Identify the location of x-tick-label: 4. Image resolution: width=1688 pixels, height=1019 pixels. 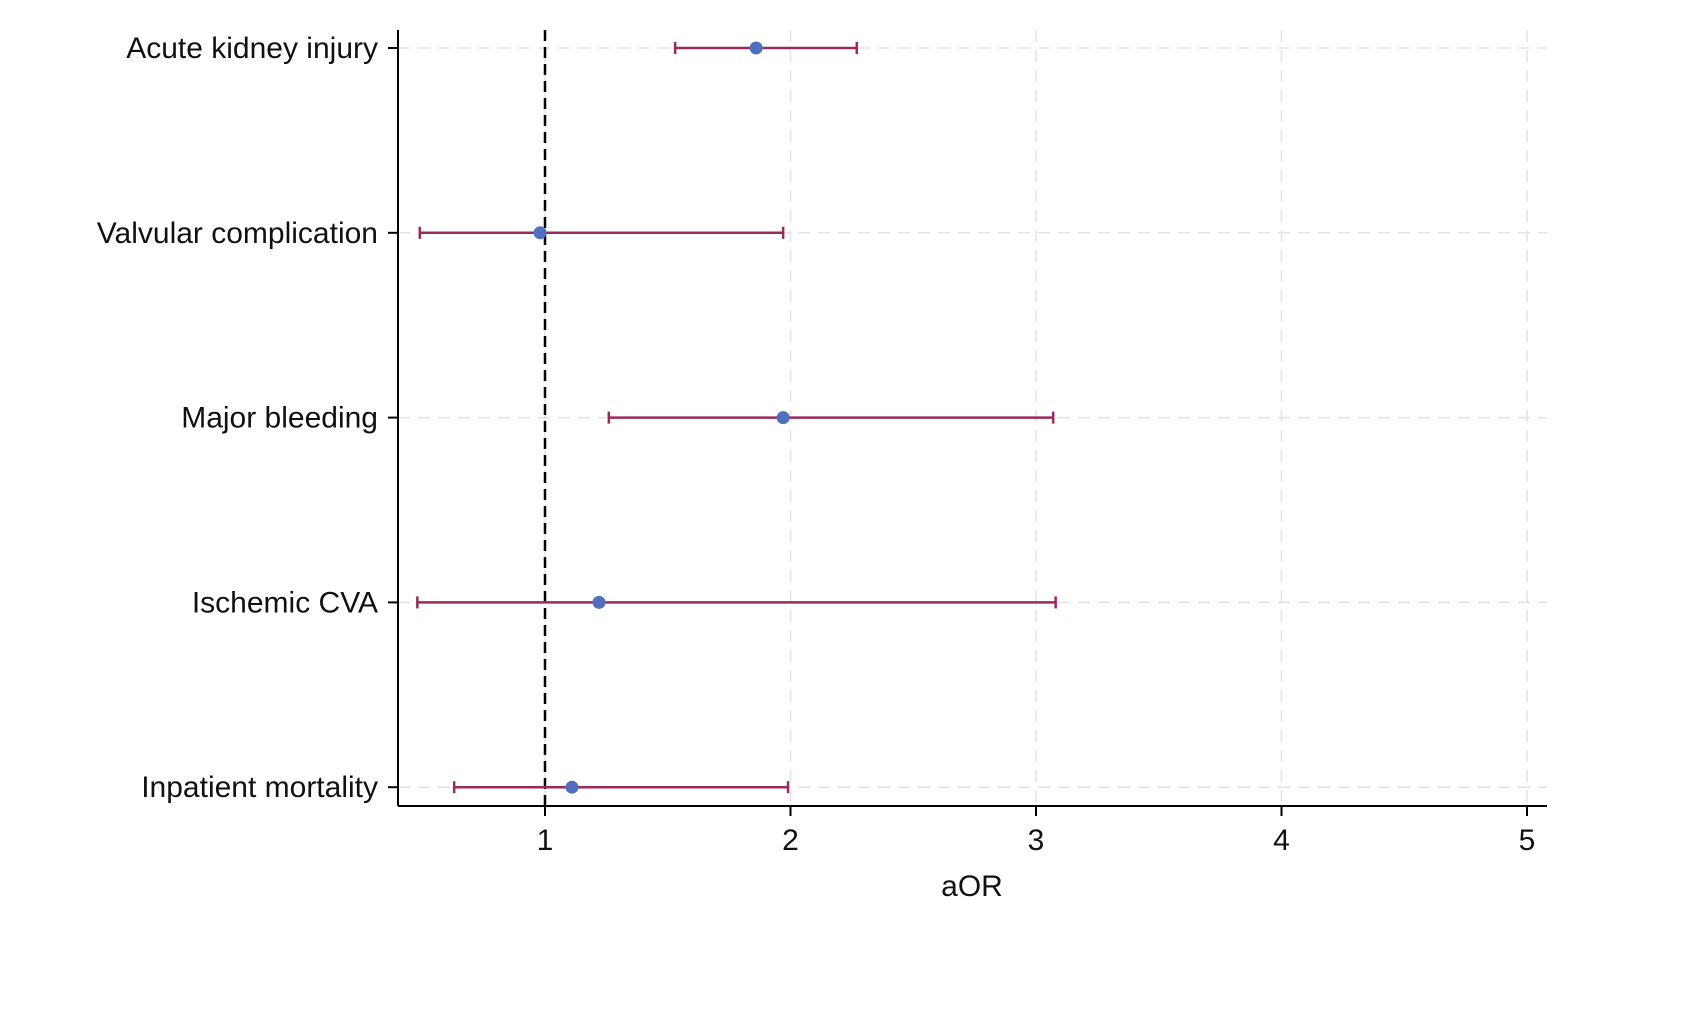
(1281, 840).